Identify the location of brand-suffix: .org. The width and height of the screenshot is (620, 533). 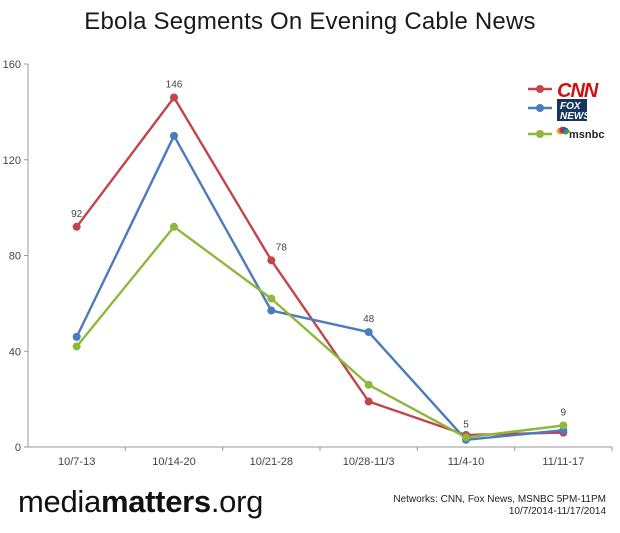
(237, 501).